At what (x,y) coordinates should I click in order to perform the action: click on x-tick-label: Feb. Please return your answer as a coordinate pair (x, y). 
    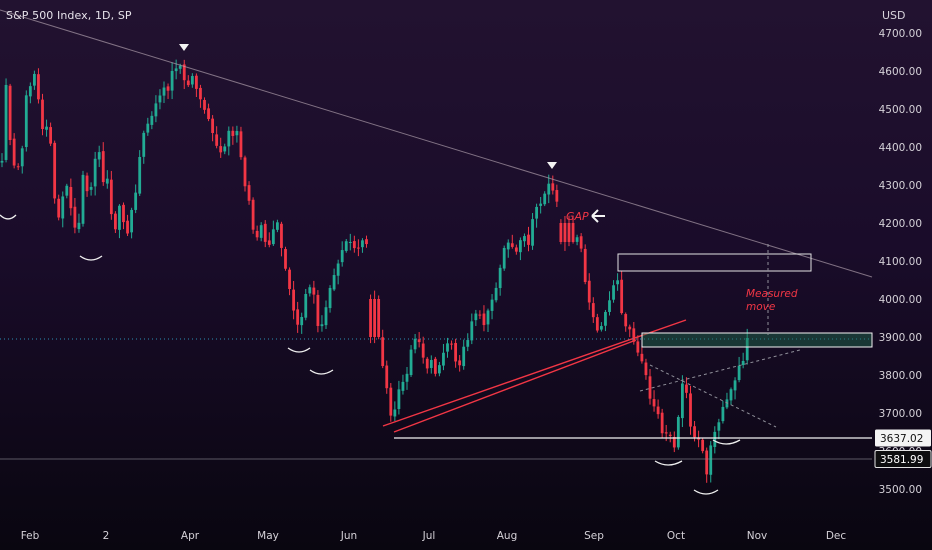
    Looking at the image, I should click on (30, 536).